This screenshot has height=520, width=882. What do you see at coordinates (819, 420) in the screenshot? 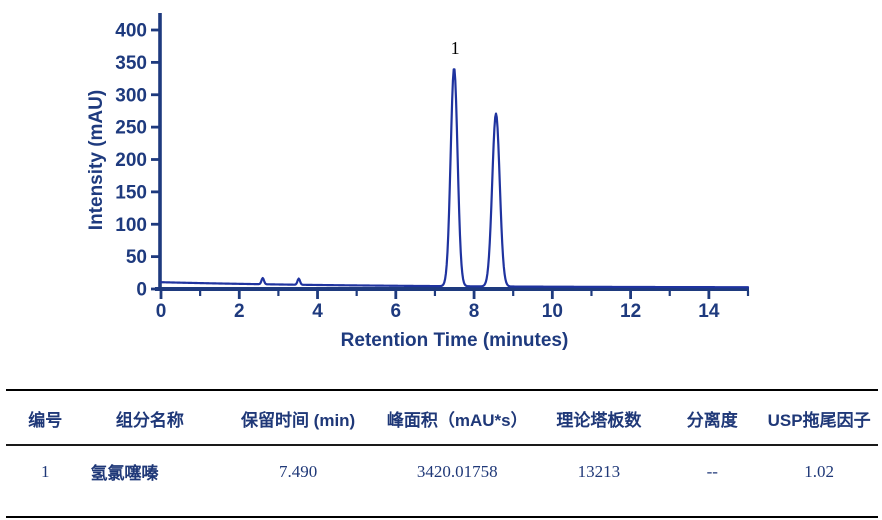
I see `column-header: USP拖尾因子` at bounding box center [819, 420].